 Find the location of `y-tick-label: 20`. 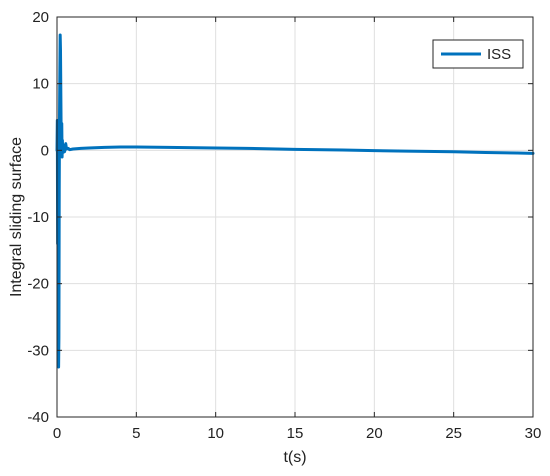

y-tick-label: 20 is located at coordinates (40, 17).